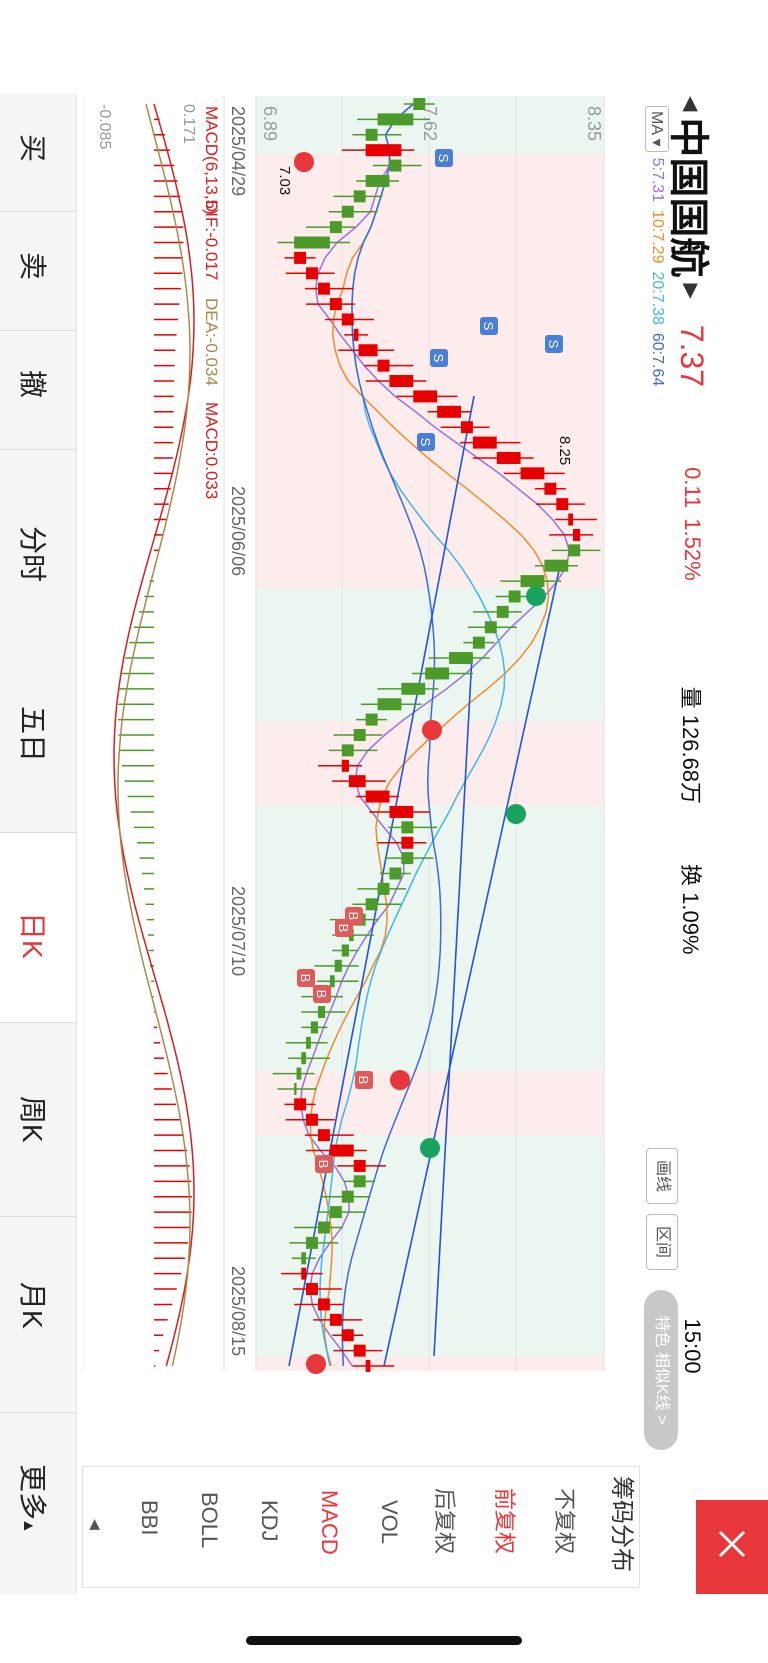 This screenshot has width=768, height=1663. What do you see at coordinates (430, 371) in the screenshot?
I see `chart-band` at bounding box center [430, 371].